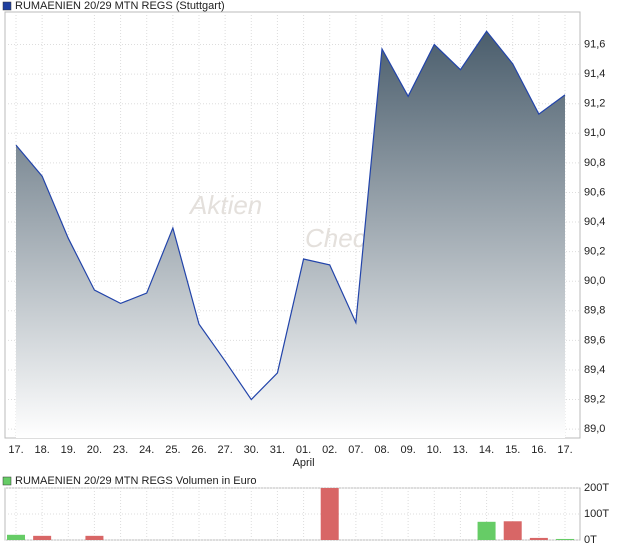  I want to click on chart-title: RUMAENIEN 20/29 MTN REGS Volumen in Euro, so click(135, 481).